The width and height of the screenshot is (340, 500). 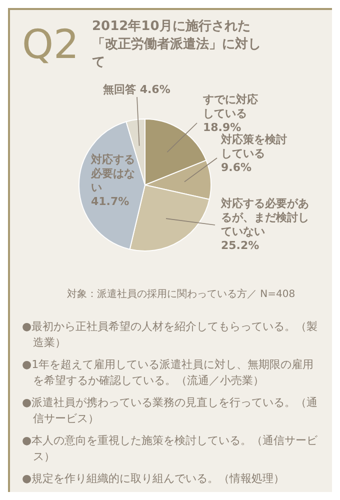 What do you see at coordinates (170, 411) in the screenshot?
I see `text: ●派遣社員が携わっている業務の見直しを行っている。（通信サービス）` at bounding box center [170, 411].